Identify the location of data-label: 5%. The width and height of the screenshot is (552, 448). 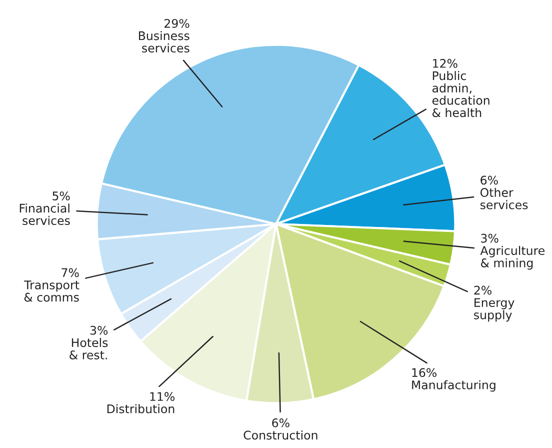
(61, 195).